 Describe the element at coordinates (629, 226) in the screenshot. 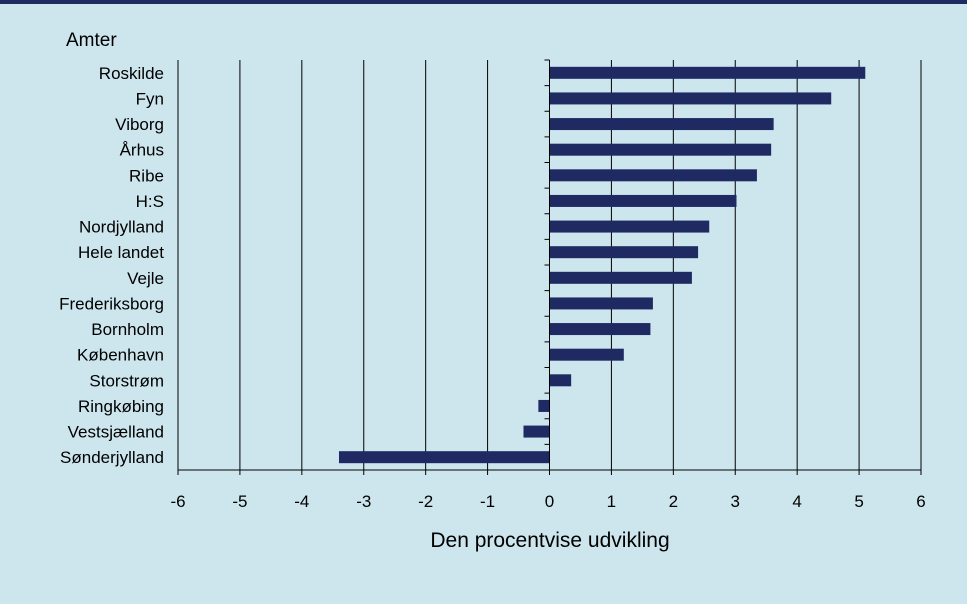

I see `bar-nordjylland` at that location.